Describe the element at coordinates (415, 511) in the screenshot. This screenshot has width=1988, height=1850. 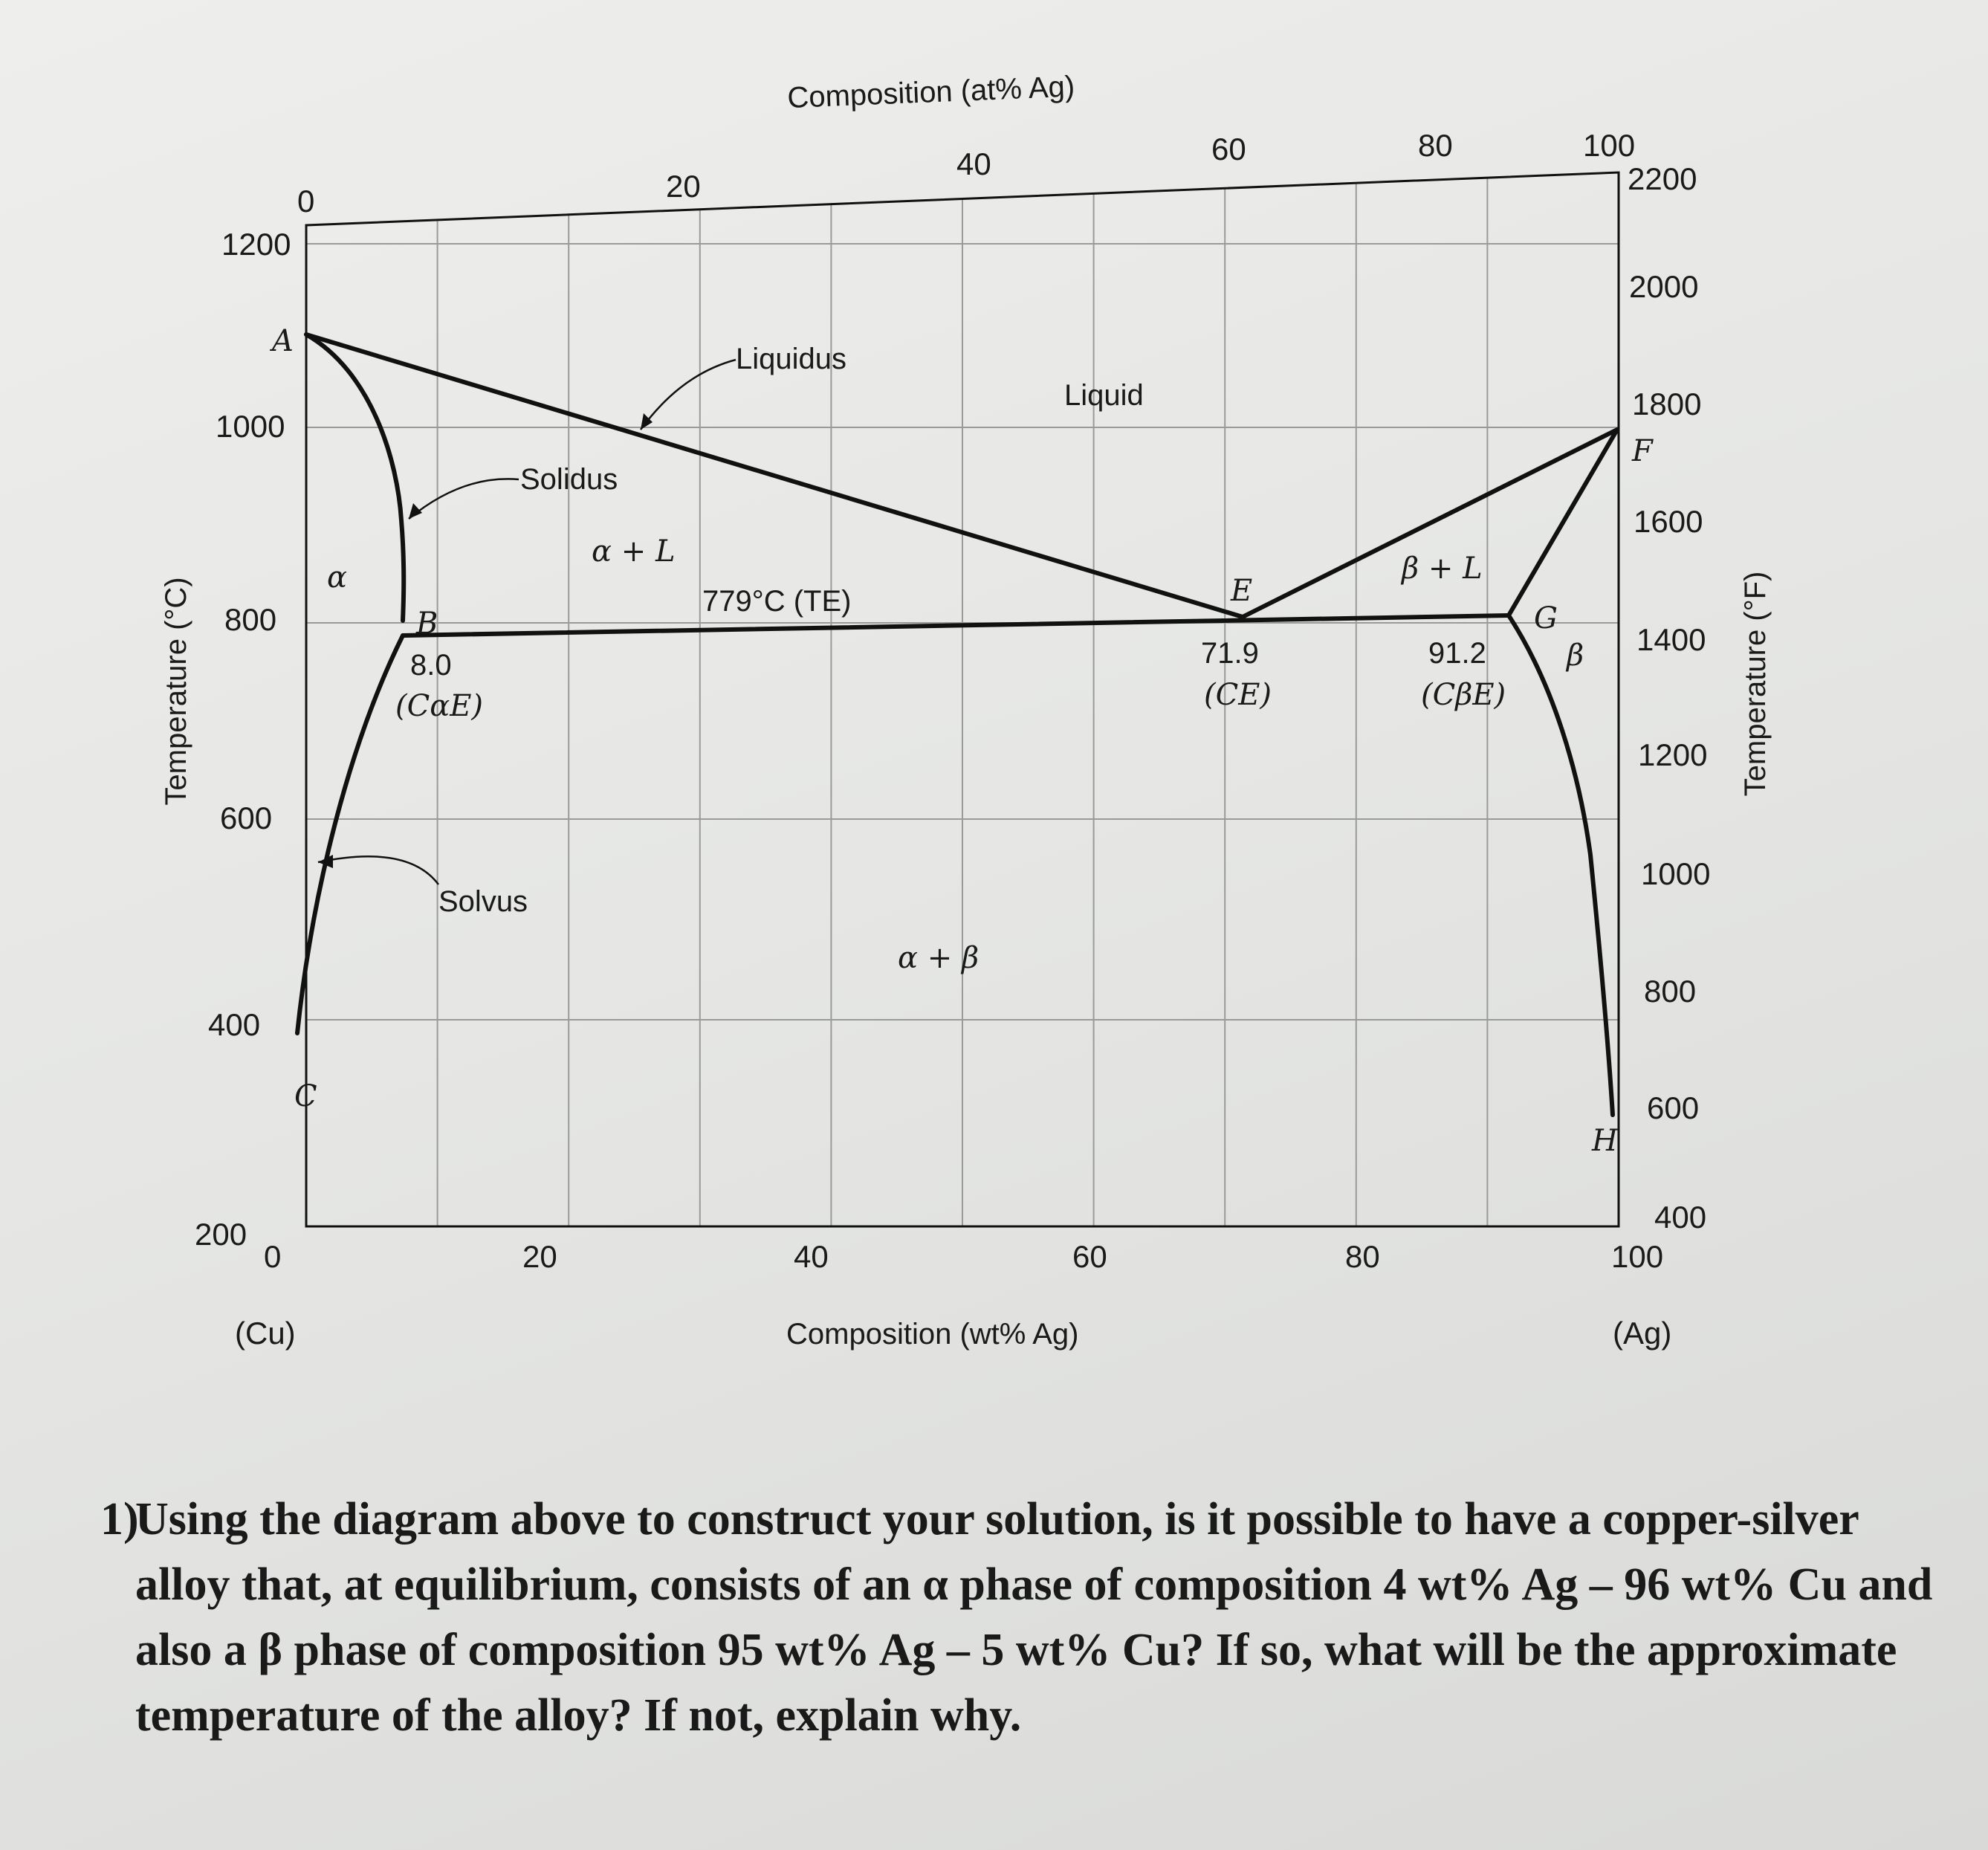
I see `solidus-arrowhead` at that location.